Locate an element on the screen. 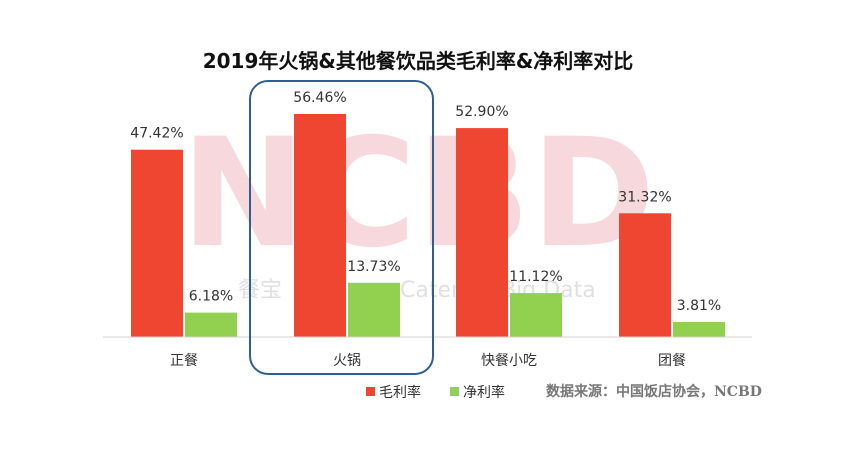  value-label-gross-3: 31.32% is located at coordinates (644, 197).